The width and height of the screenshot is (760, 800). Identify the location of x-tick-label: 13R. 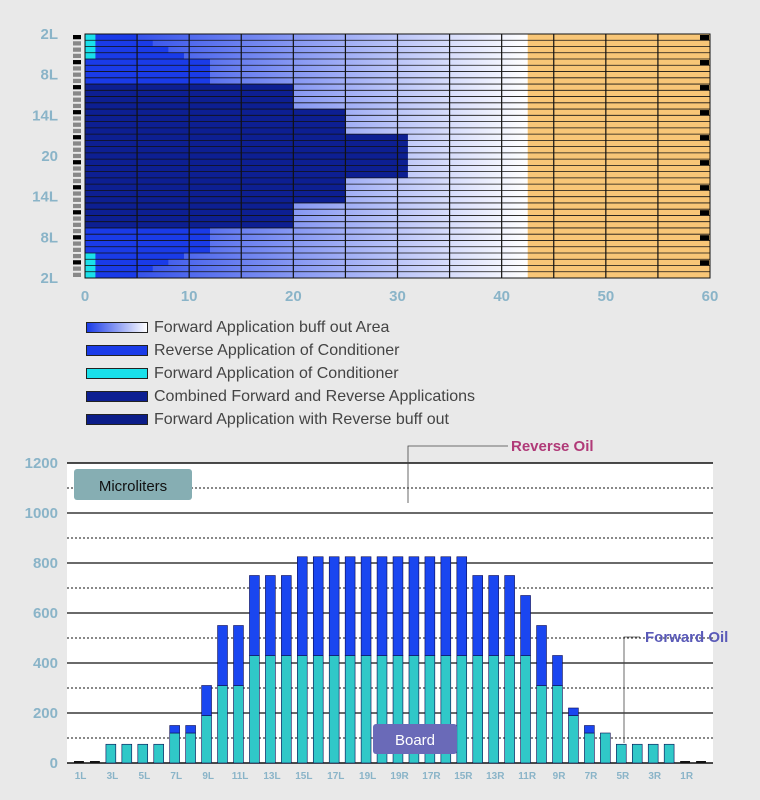
(495, 776).